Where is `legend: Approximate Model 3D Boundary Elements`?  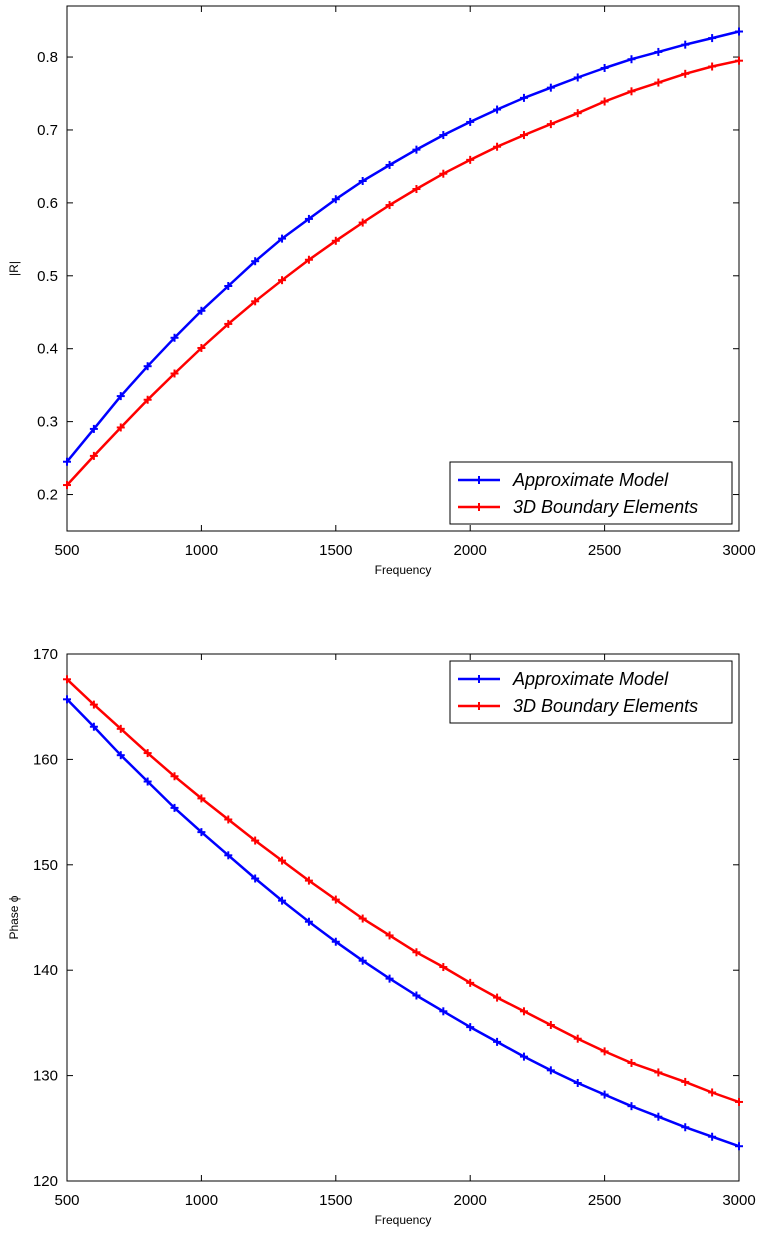 legend: Approximate Model 3D Boundary Elements is located at coordinates (591, 692).